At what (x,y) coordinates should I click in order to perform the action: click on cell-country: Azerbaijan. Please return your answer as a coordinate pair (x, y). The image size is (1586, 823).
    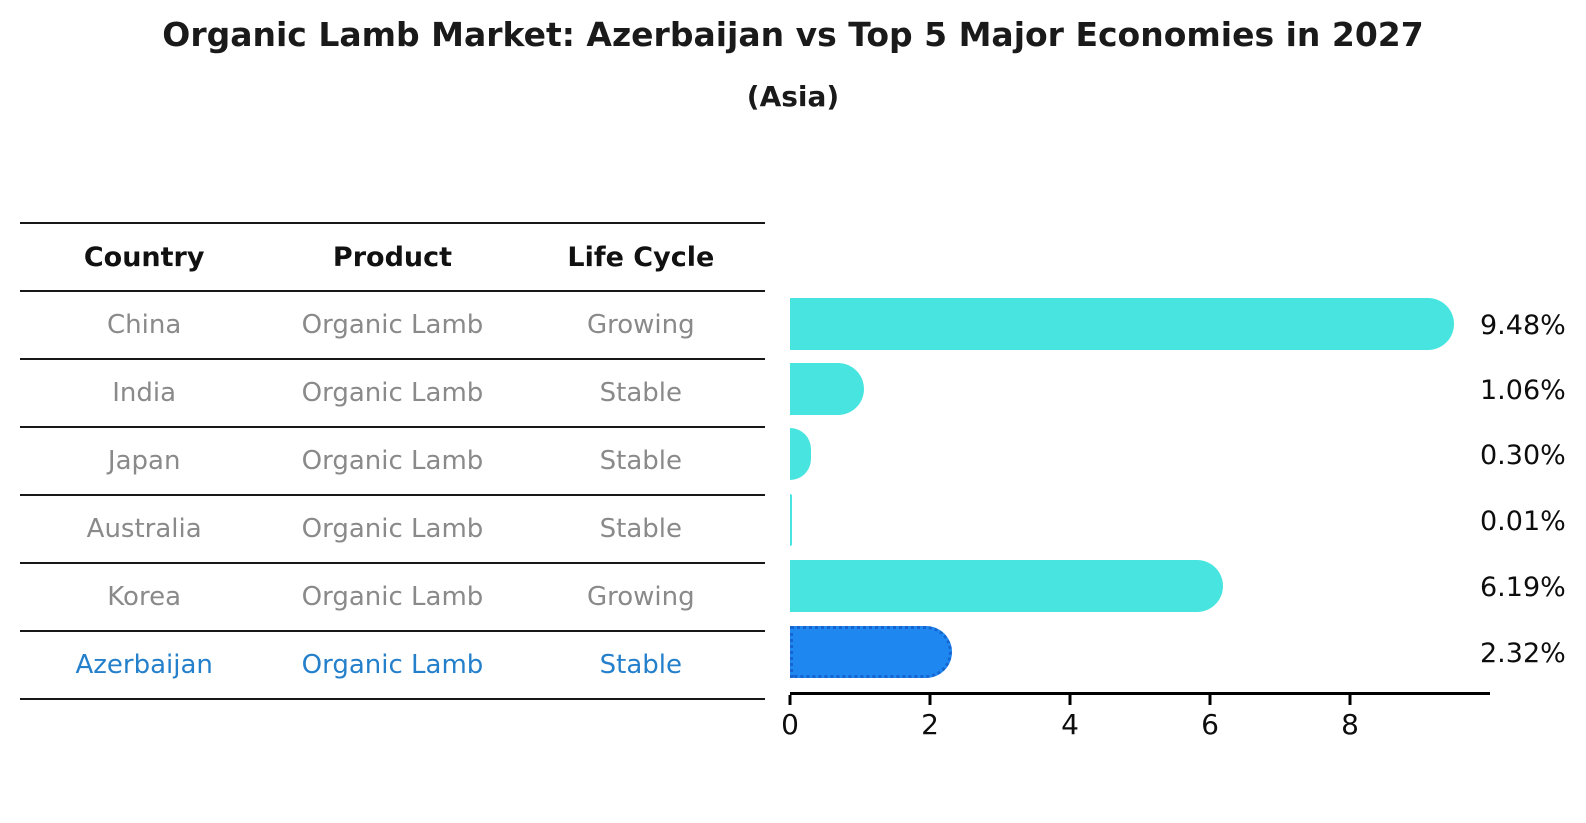
    Looking at the image, I should click on (144, 665).